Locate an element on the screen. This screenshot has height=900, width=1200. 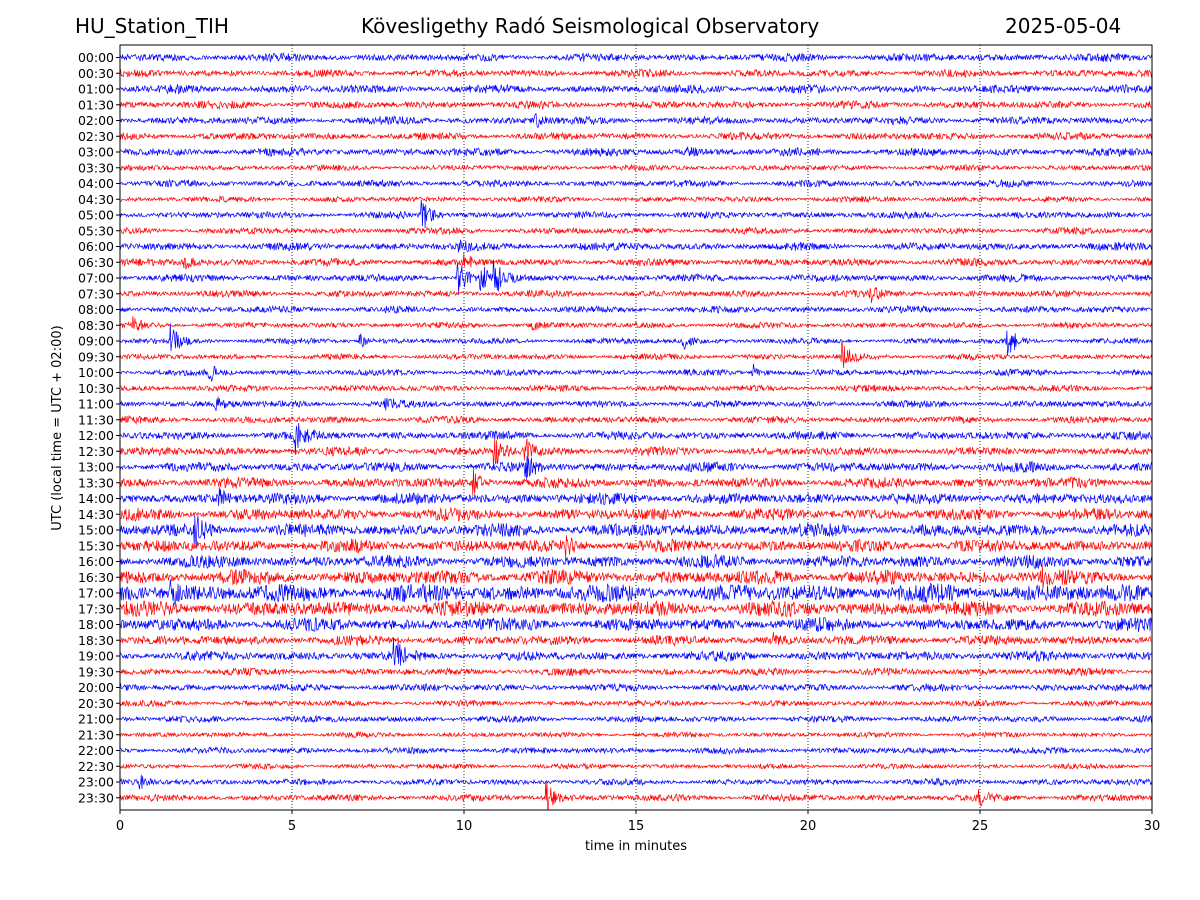
y-tick-label: 14:30 is located at coordinates (96, 514).